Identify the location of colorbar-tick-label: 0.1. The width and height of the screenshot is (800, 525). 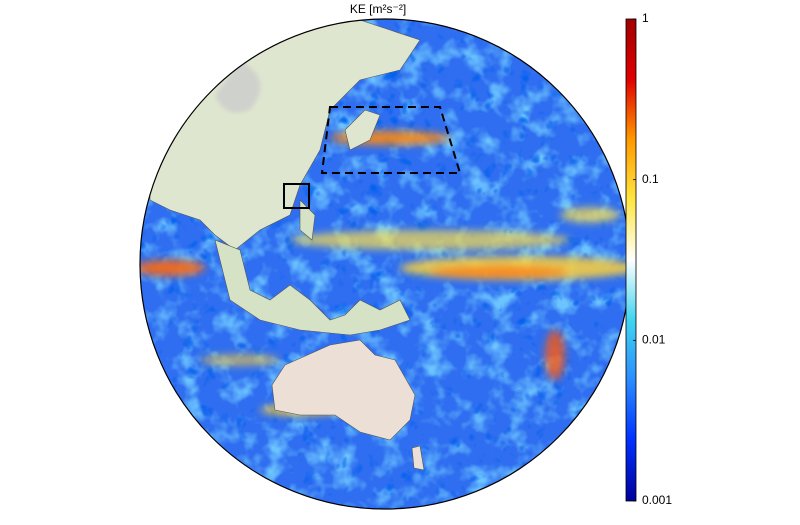
(650, 179).